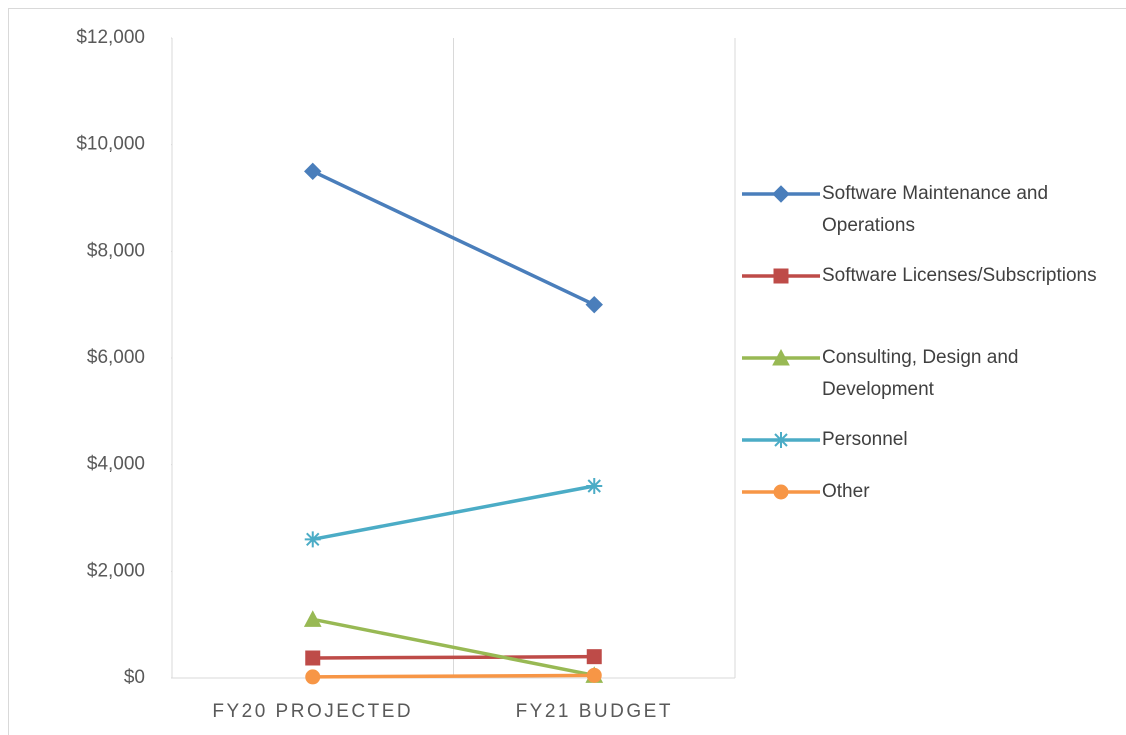 The height and width of the screenshot is (735, 1126). Describe the element at coordinates (935, 209) in the screenshot. I see `legend-label: Software Maintenance and Operations` at that location.